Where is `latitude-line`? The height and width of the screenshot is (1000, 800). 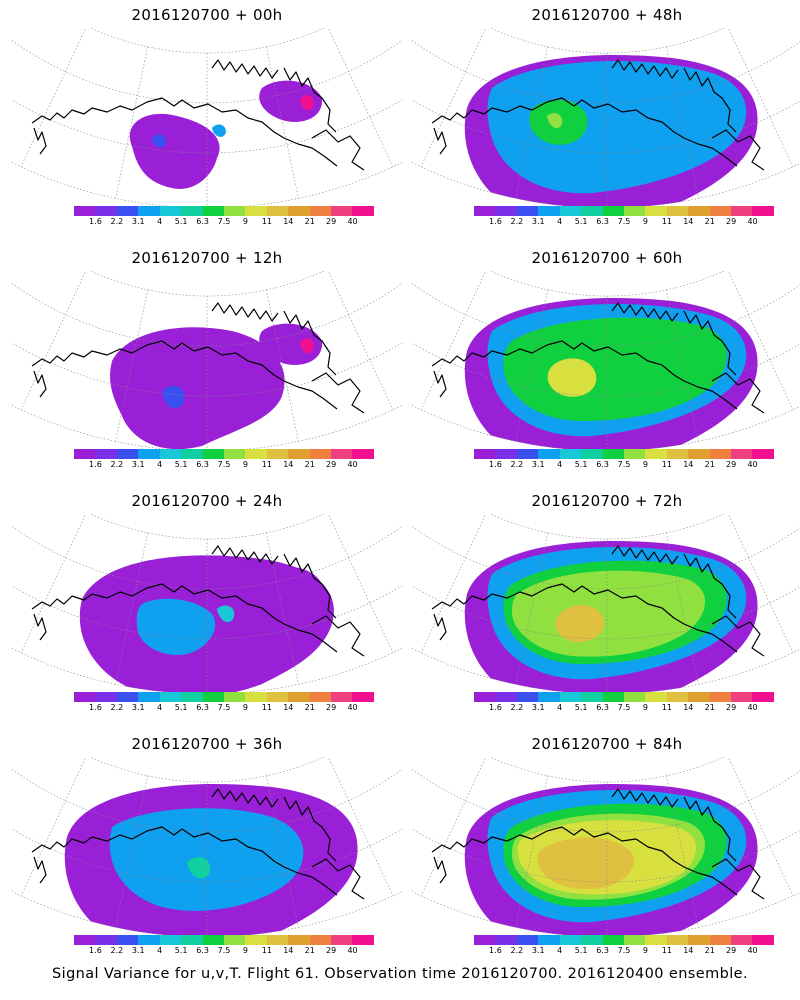 latitude-line is located at coordinates (207, 315).